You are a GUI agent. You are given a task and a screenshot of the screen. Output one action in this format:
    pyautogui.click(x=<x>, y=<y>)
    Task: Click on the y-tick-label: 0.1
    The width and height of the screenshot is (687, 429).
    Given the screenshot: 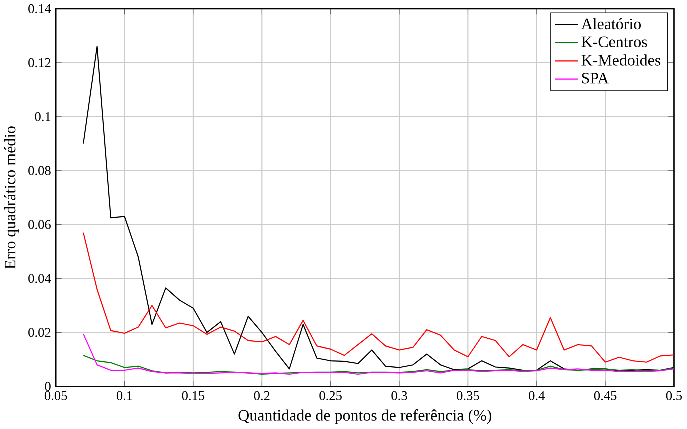 What is the action you would take?
    pyautogui.click(x=43, y=117)
    